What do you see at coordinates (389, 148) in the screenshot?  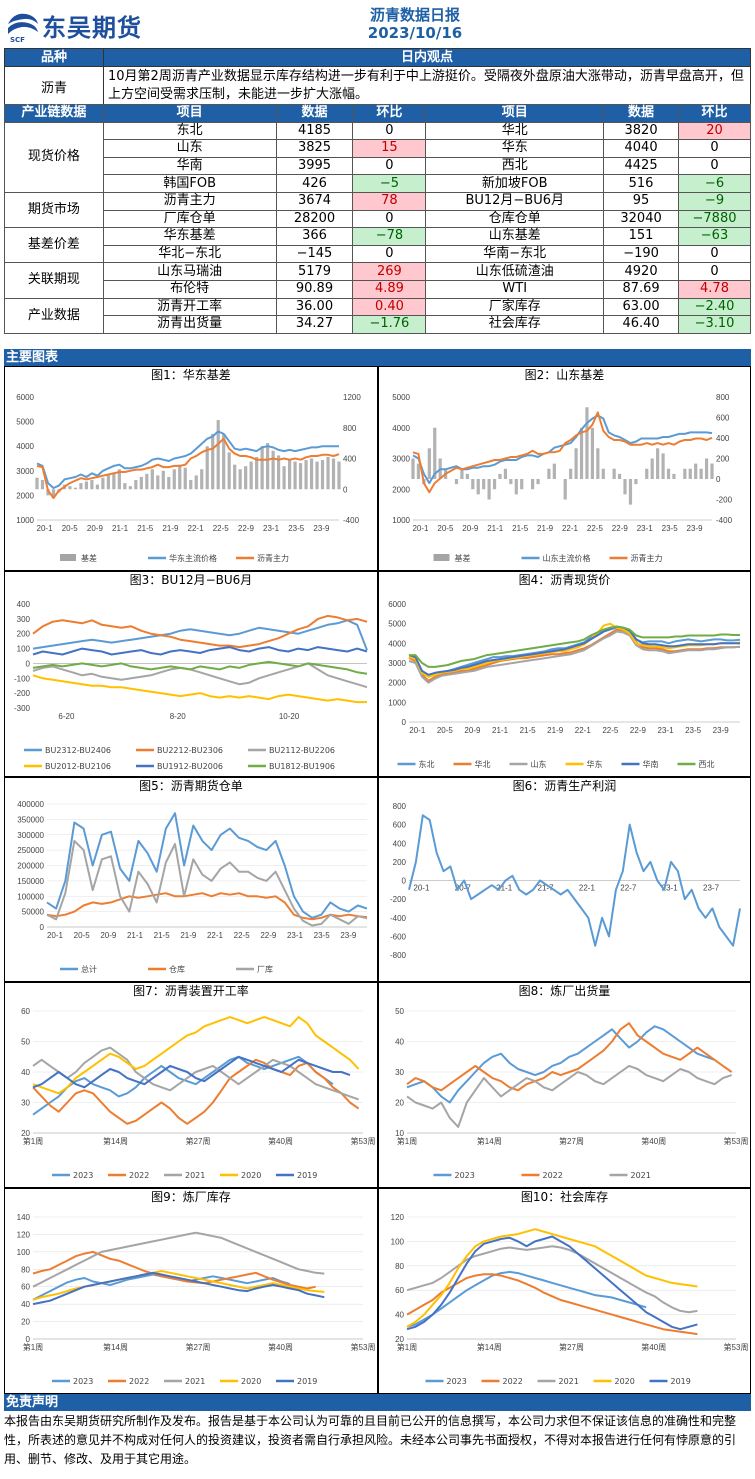 I see `item-change: 15` at bounding box center [389, 148].